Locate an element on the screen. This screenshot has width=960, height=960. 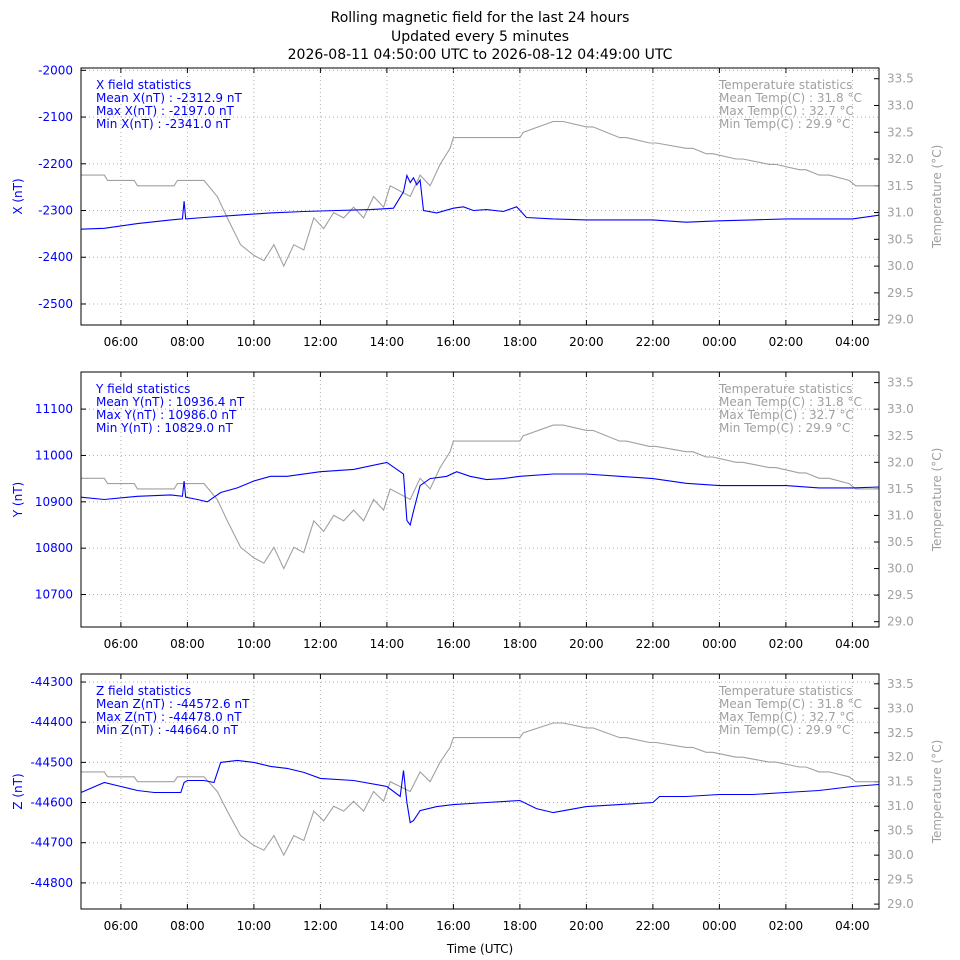
y-tick-label: 10900 is located at coordinates (54, 502).